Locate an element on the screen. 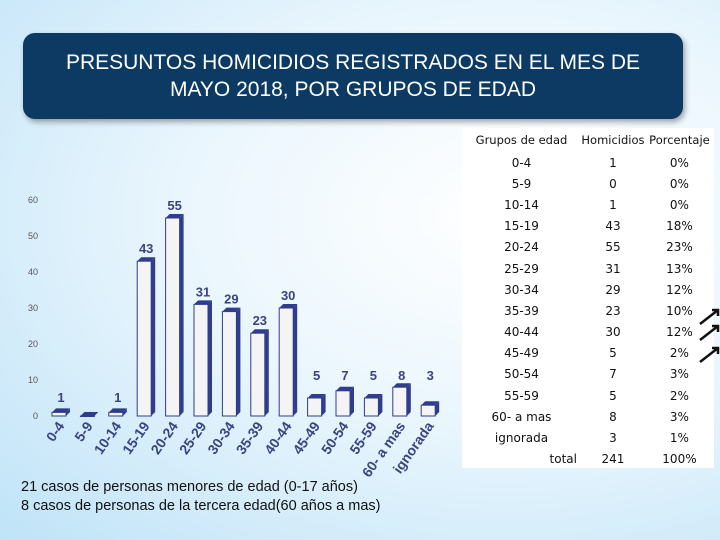 The height and width of the screenshot is (540, 720). x-tick-label: 20-24 is located at coordinates (164, 437).